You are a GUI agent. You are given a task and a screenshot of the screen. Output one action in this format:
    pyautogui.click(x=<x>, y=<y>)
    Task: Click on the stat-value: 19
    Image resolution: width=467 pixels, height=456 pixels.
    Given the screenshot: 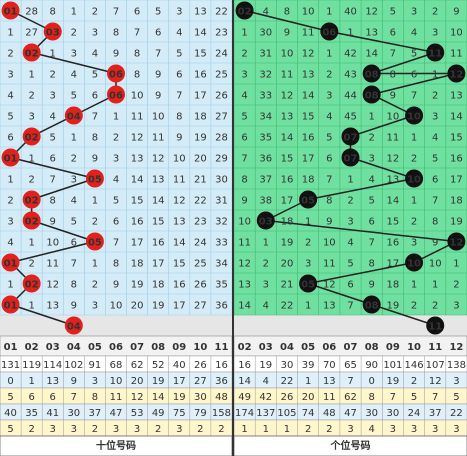 What is the action you would take?
    pyautogui.click(x=158, y=381)
    